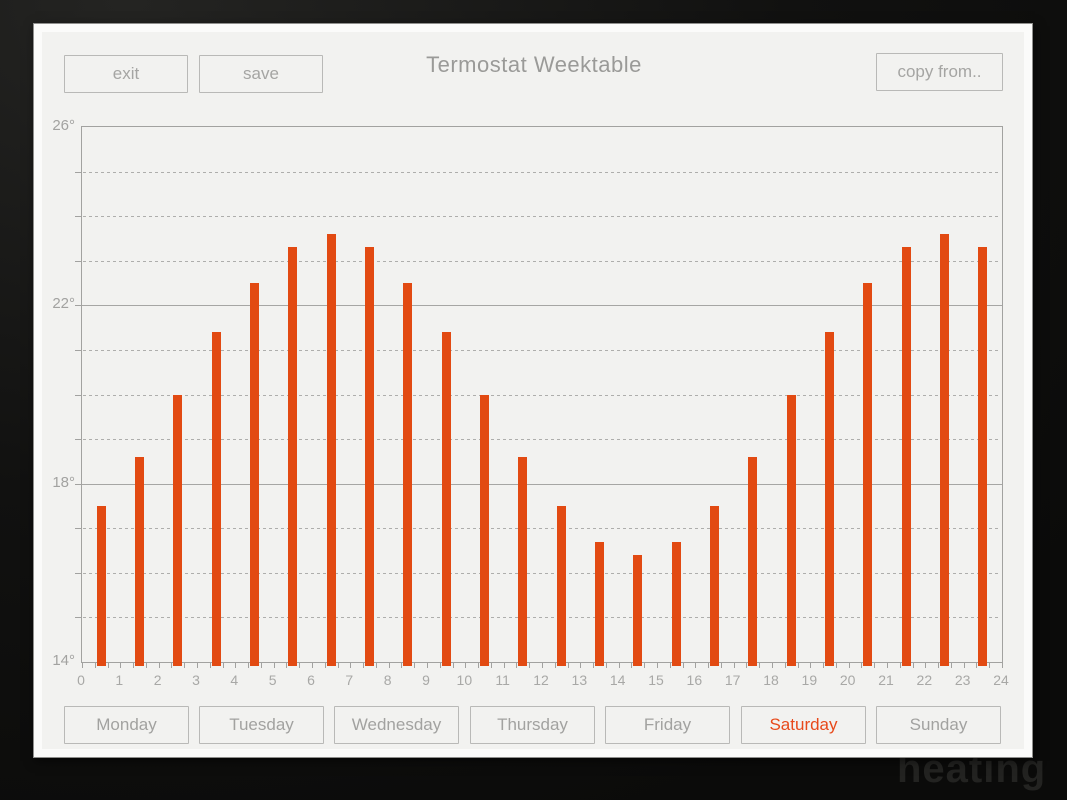 The height and width of the screenshot is (800, 1067). What do you see at coordinates (272, 680) in the screenshot?
I see `x-axis-label-5: 5` at bounding box center [272, 680].